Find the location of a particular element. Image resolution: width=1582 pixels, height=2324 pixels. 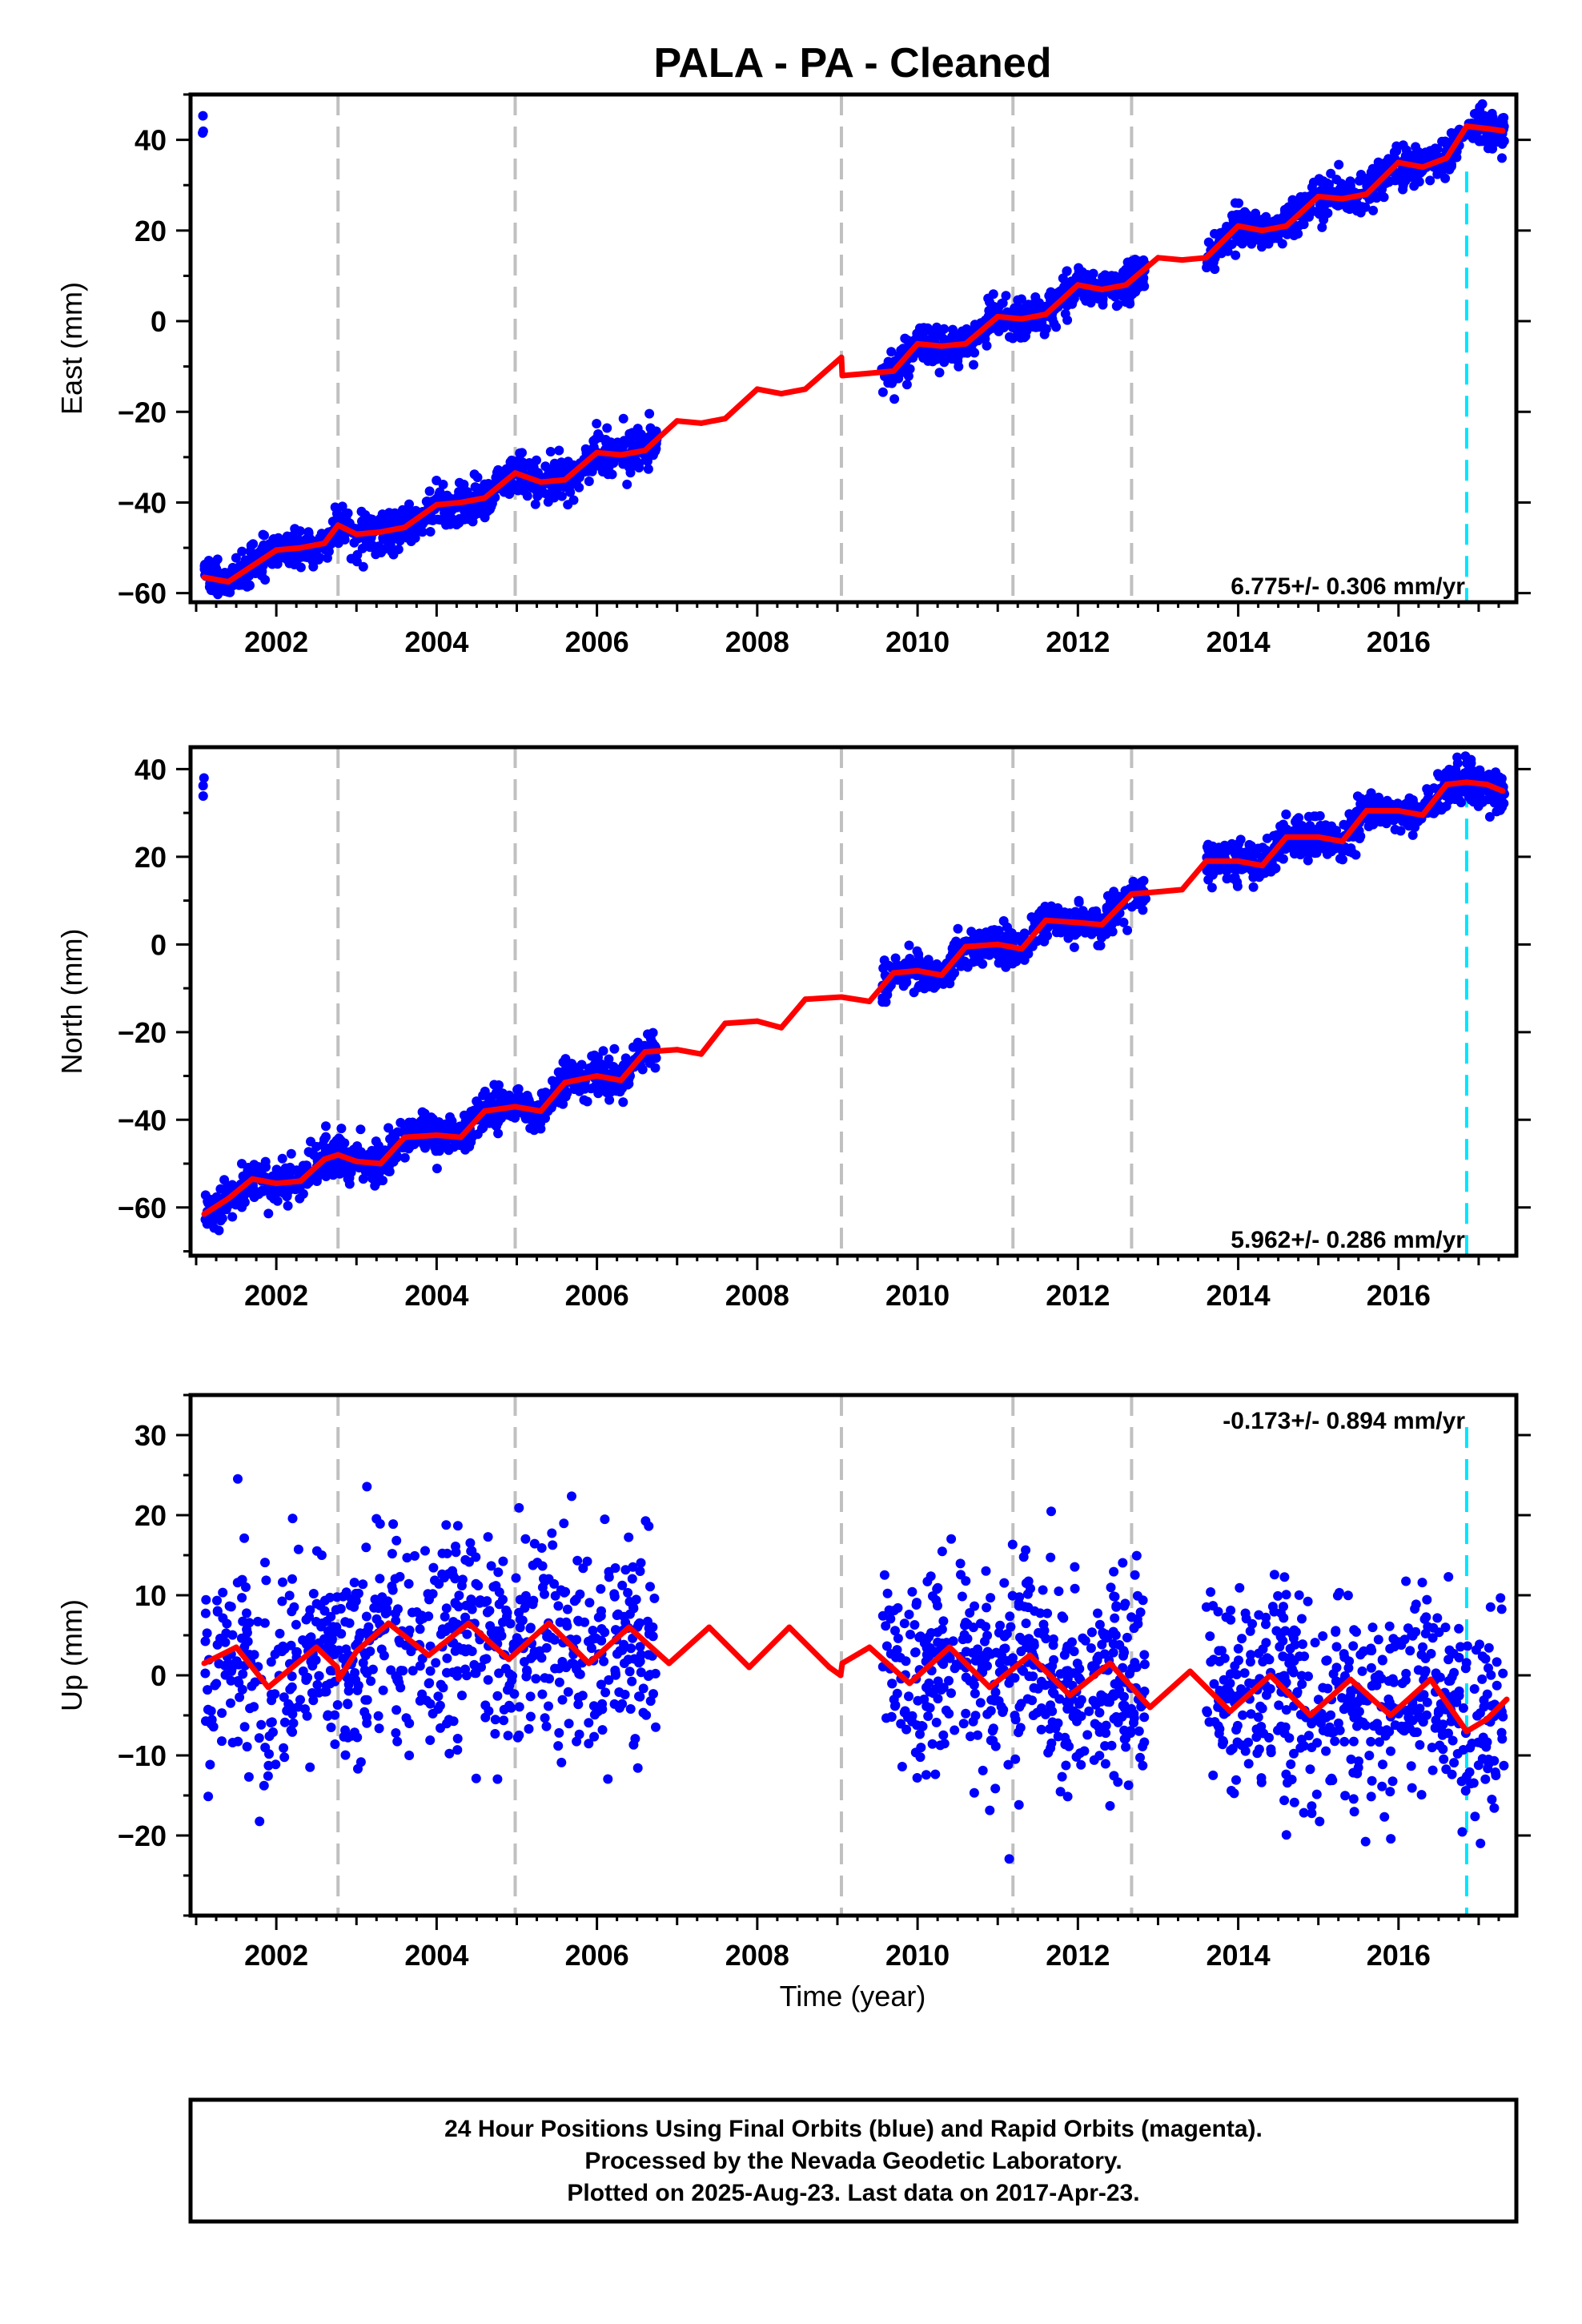

north-y-axis-label: North (mm) is located at coordinates (71, 1002).